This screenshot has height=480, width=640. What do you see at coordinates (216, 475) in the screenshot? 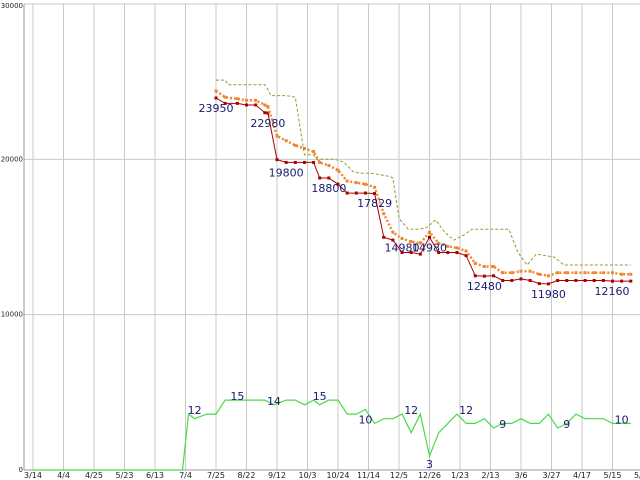
I see `x-tick-label: 7/25` at bounding box center [216, 475].